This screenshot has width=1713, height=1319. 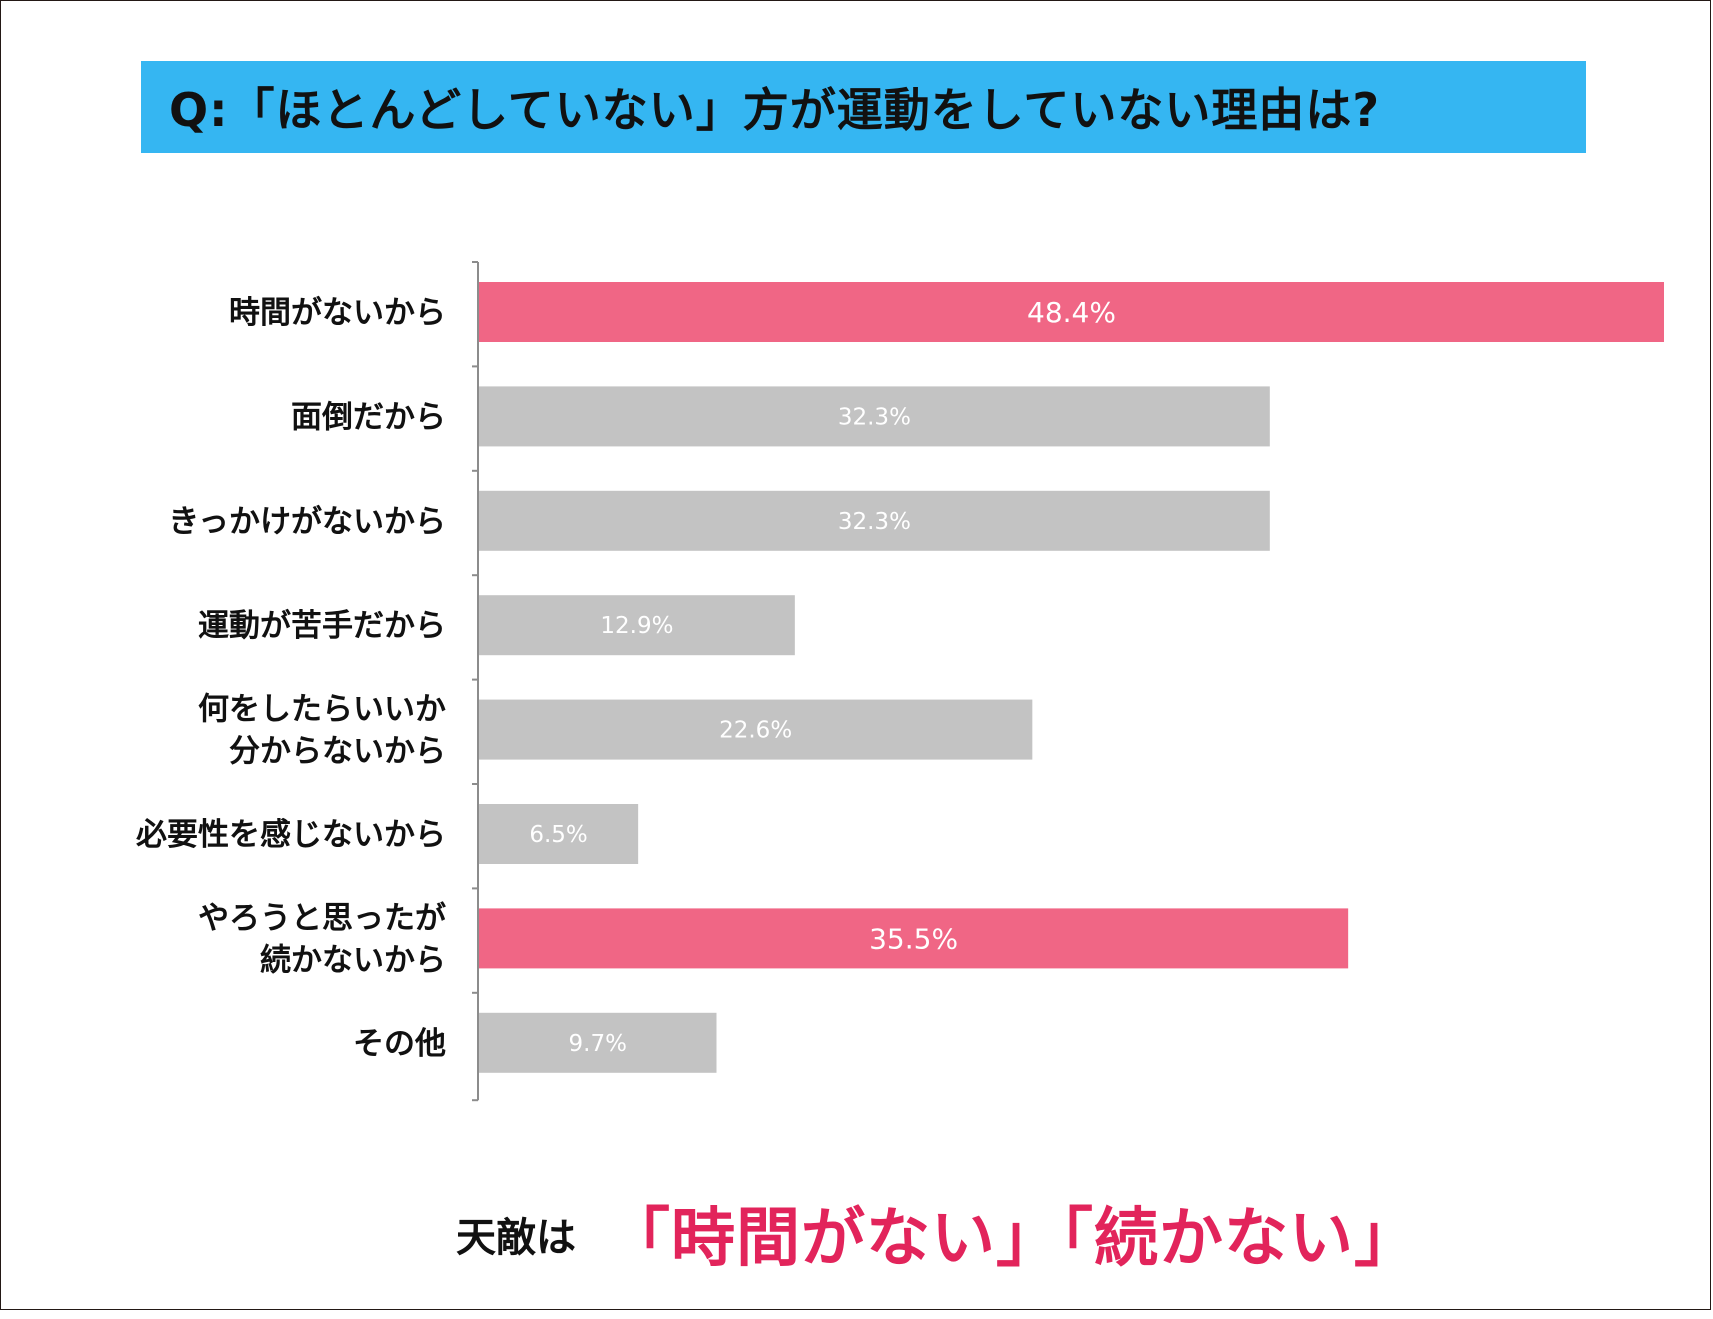 I want to click on category-label: 時間がないから, so click(x=337, y=313).